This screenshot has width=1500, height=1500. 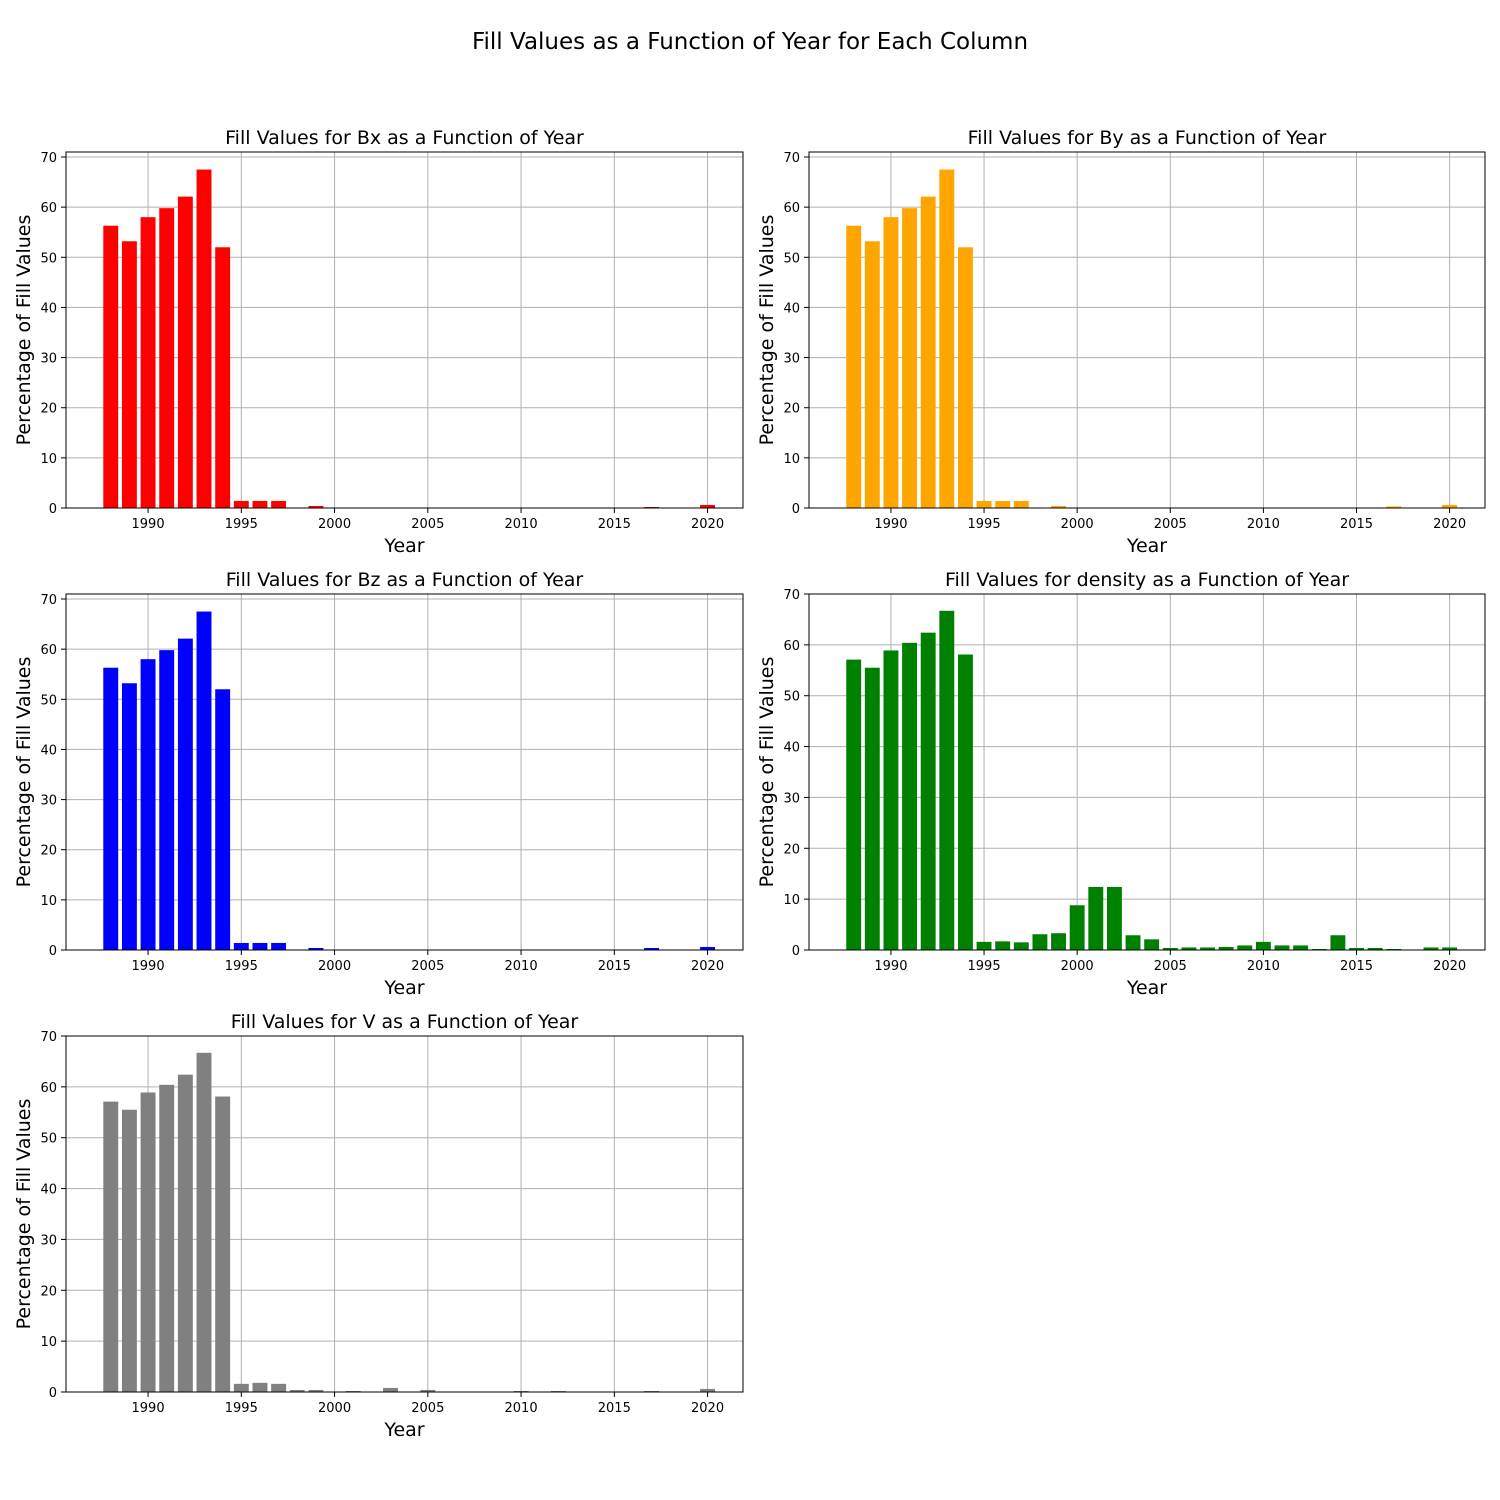 What do you see at coordinates (1147, 138) in the screenshot?
I see `subplot-title: Fill Values for By as a Function of Year` at bounding box center [1147, 138].